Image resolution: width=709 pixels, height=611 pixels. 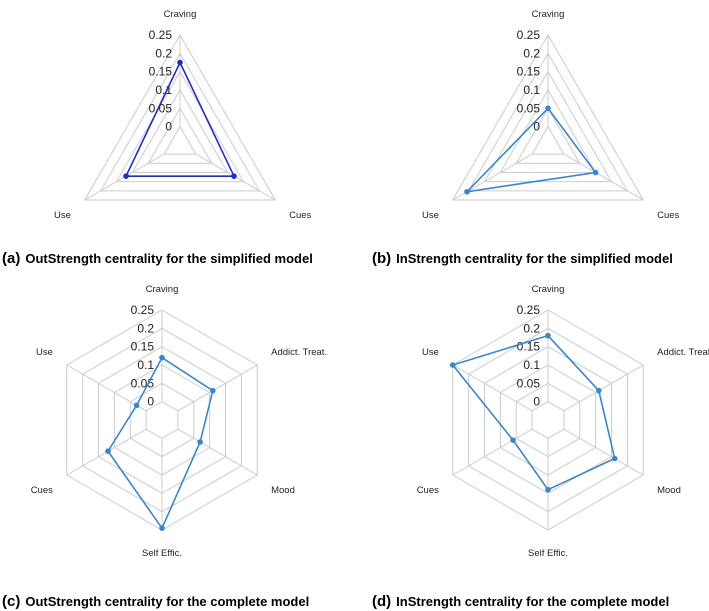 What do you see at coordinates (382, 601) in the screenshot?
I see `caption-d-letter: (d)` at bounding box center [382, 601].